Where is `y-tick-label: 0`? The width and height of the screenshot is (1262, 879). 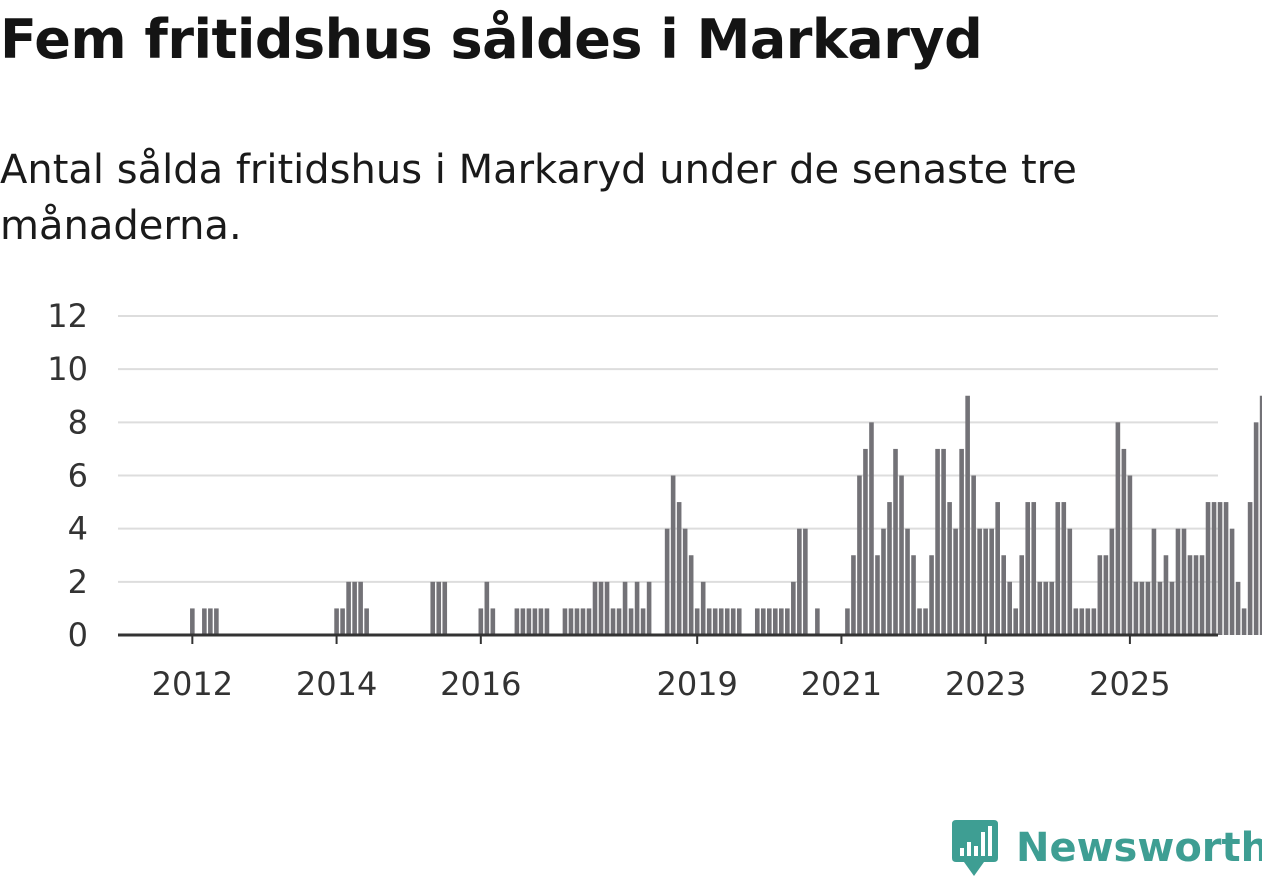
y-tick-label: 0 is located at coordinates (78, 635).